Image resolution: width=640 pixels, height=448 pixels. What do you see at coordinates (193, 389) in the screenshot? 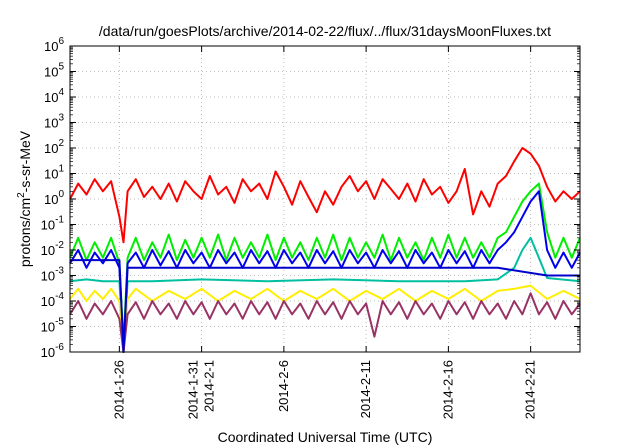
I see `x-tick-label: 2014-1-31` at bounding box center [193, 389].